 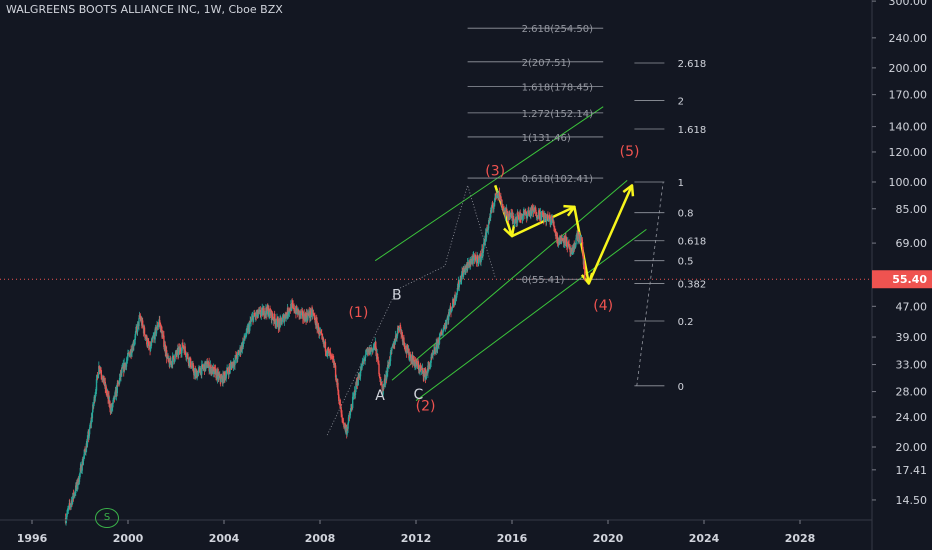 What do you see at coordinates (358, 313) in the screenshot?
I see `wave-label: (1)` at bounding box center [358, 313].